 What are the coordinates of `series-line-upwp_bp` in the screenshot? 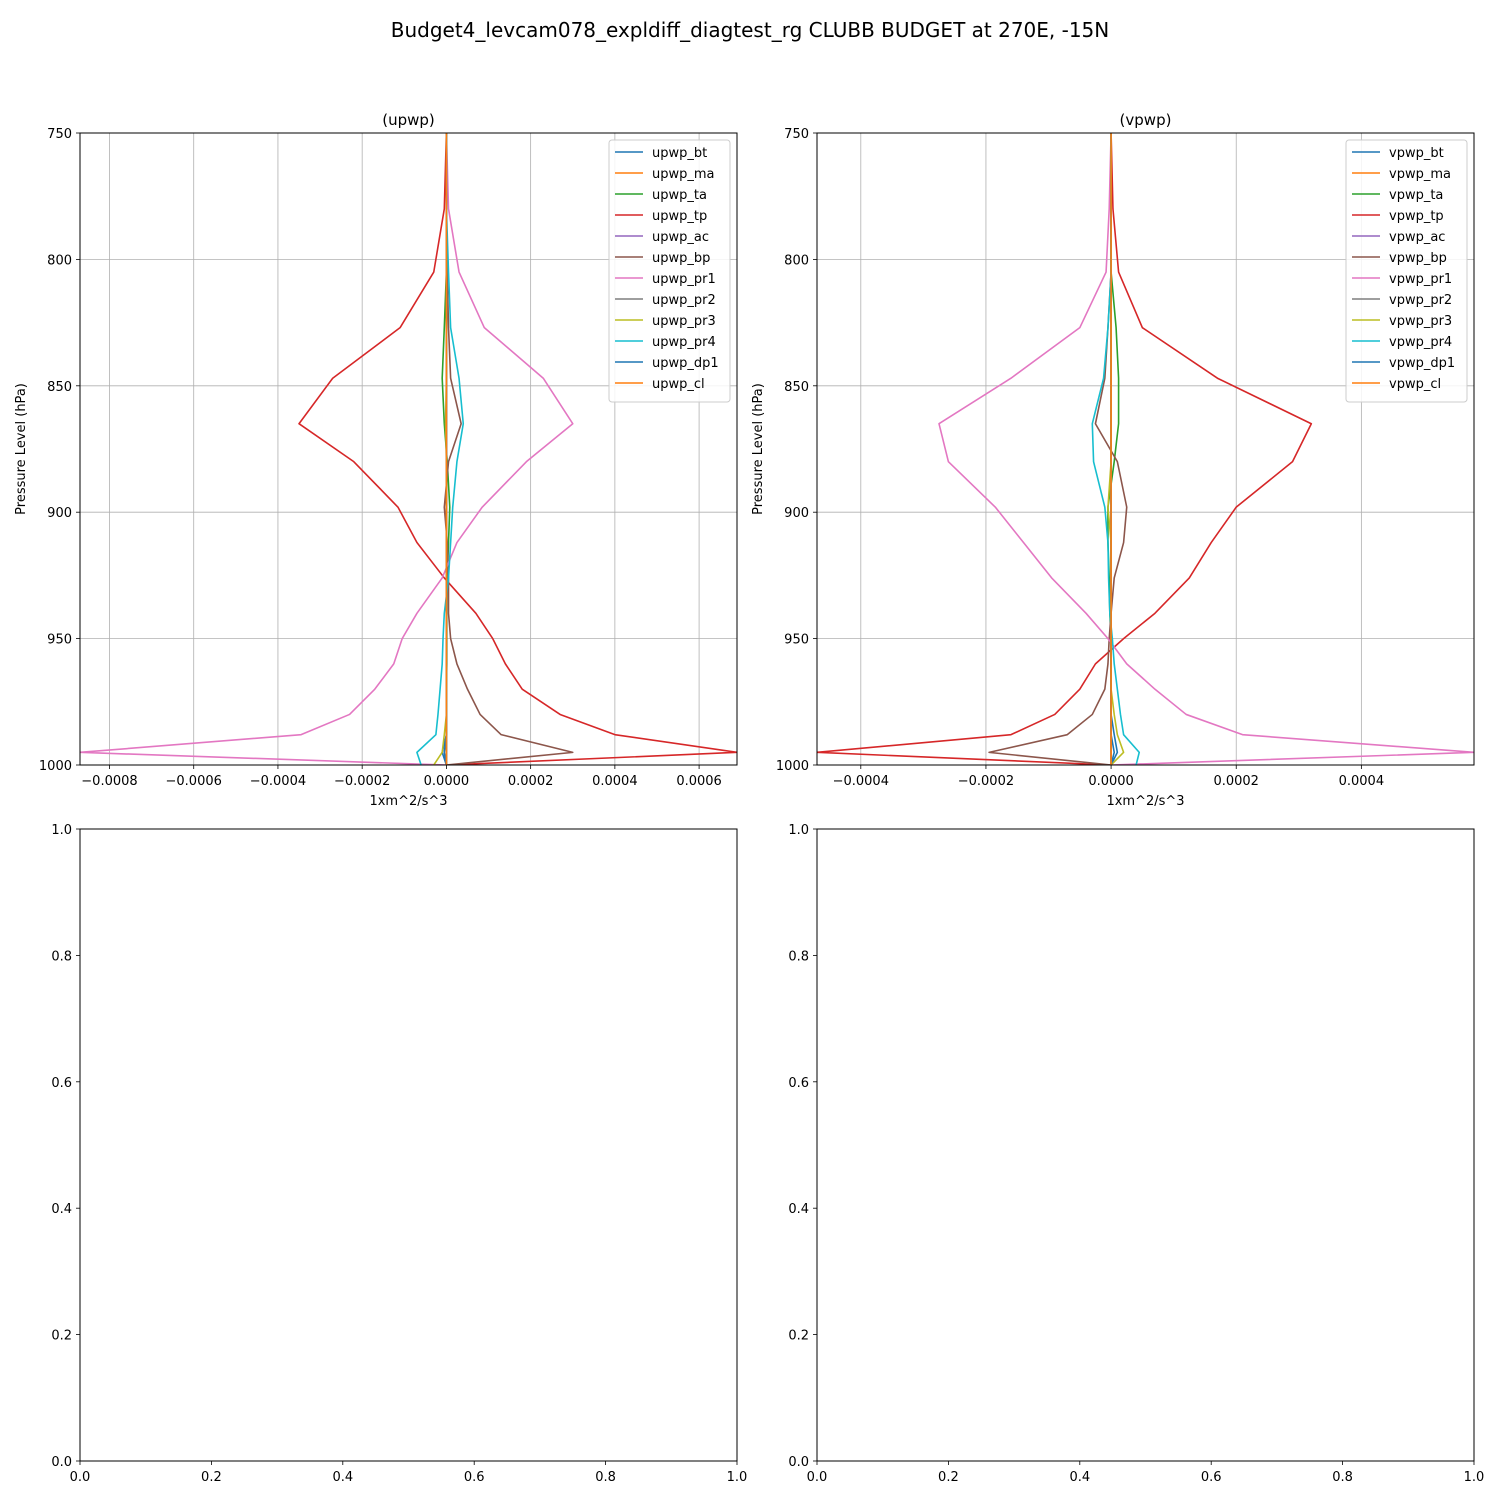 It's located at (508, 449).